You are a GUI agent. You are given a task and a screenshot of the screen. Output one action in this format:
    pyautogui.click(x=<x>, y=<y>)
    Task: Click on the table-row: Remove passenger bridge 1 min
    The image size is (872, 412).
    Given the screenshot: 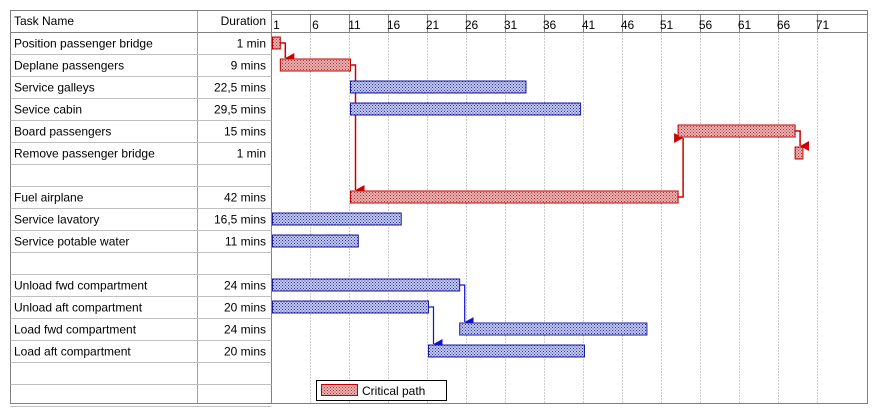 What is the action you would take?
    pyautogui.click(x=140, y=154)
    